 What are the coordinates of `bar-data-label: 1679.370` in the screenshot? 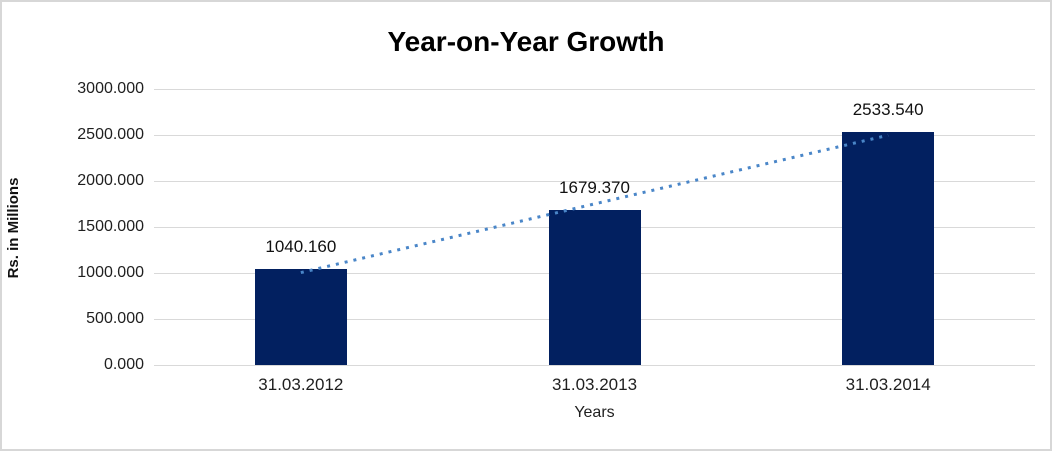 It's located at (594, 188).